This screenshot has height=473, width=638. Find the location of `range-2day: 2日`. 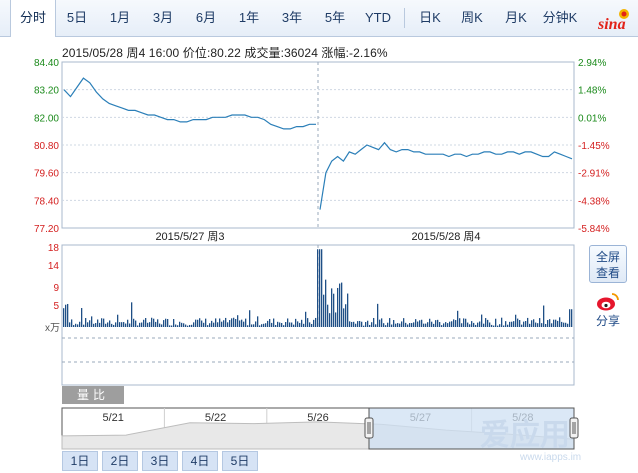

range-2day: 2日 is located at coordinates (120, 461).